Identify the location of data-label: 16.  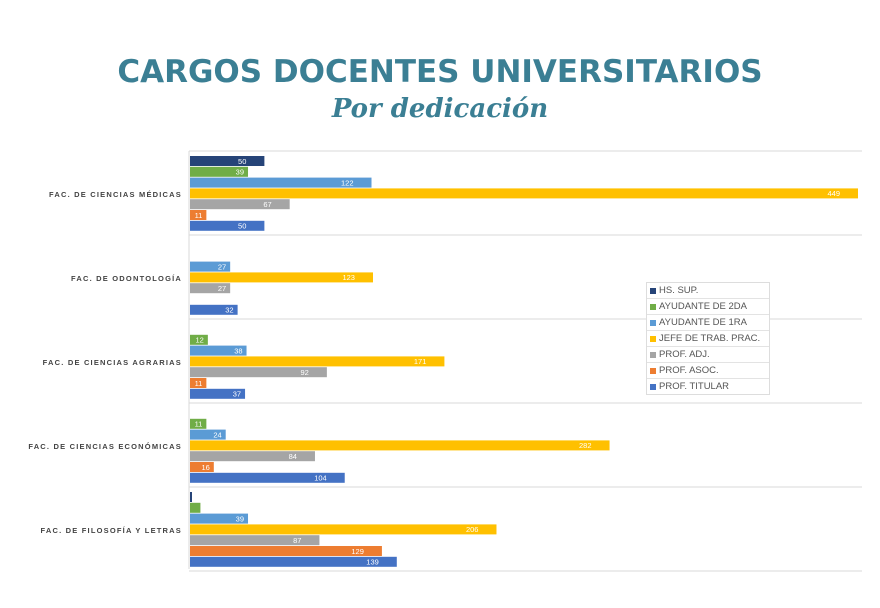
(205, 467).